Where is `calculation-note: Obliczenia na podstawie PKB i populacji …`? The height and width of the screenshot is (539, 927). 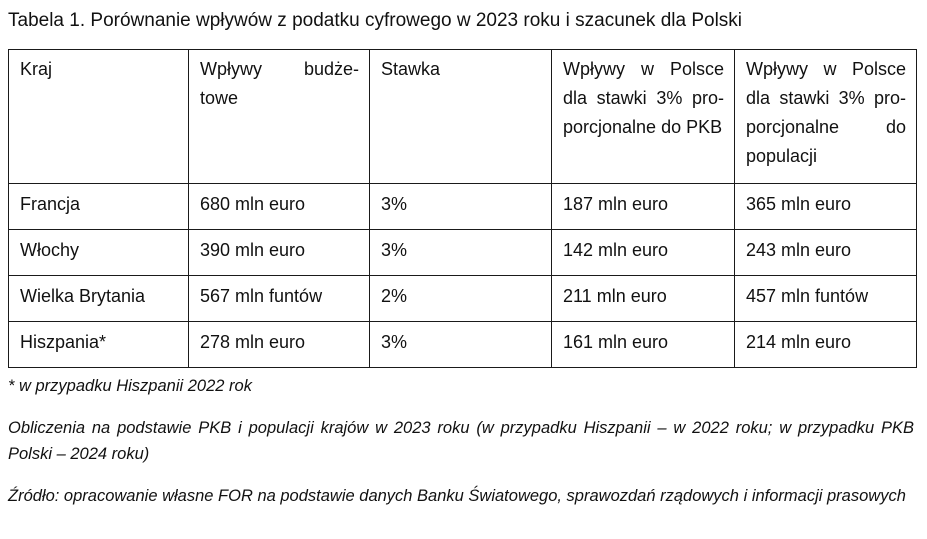
calculation-note: Obliczenia na podstawie PKB i populacji … is located at coordinates (461, 441).